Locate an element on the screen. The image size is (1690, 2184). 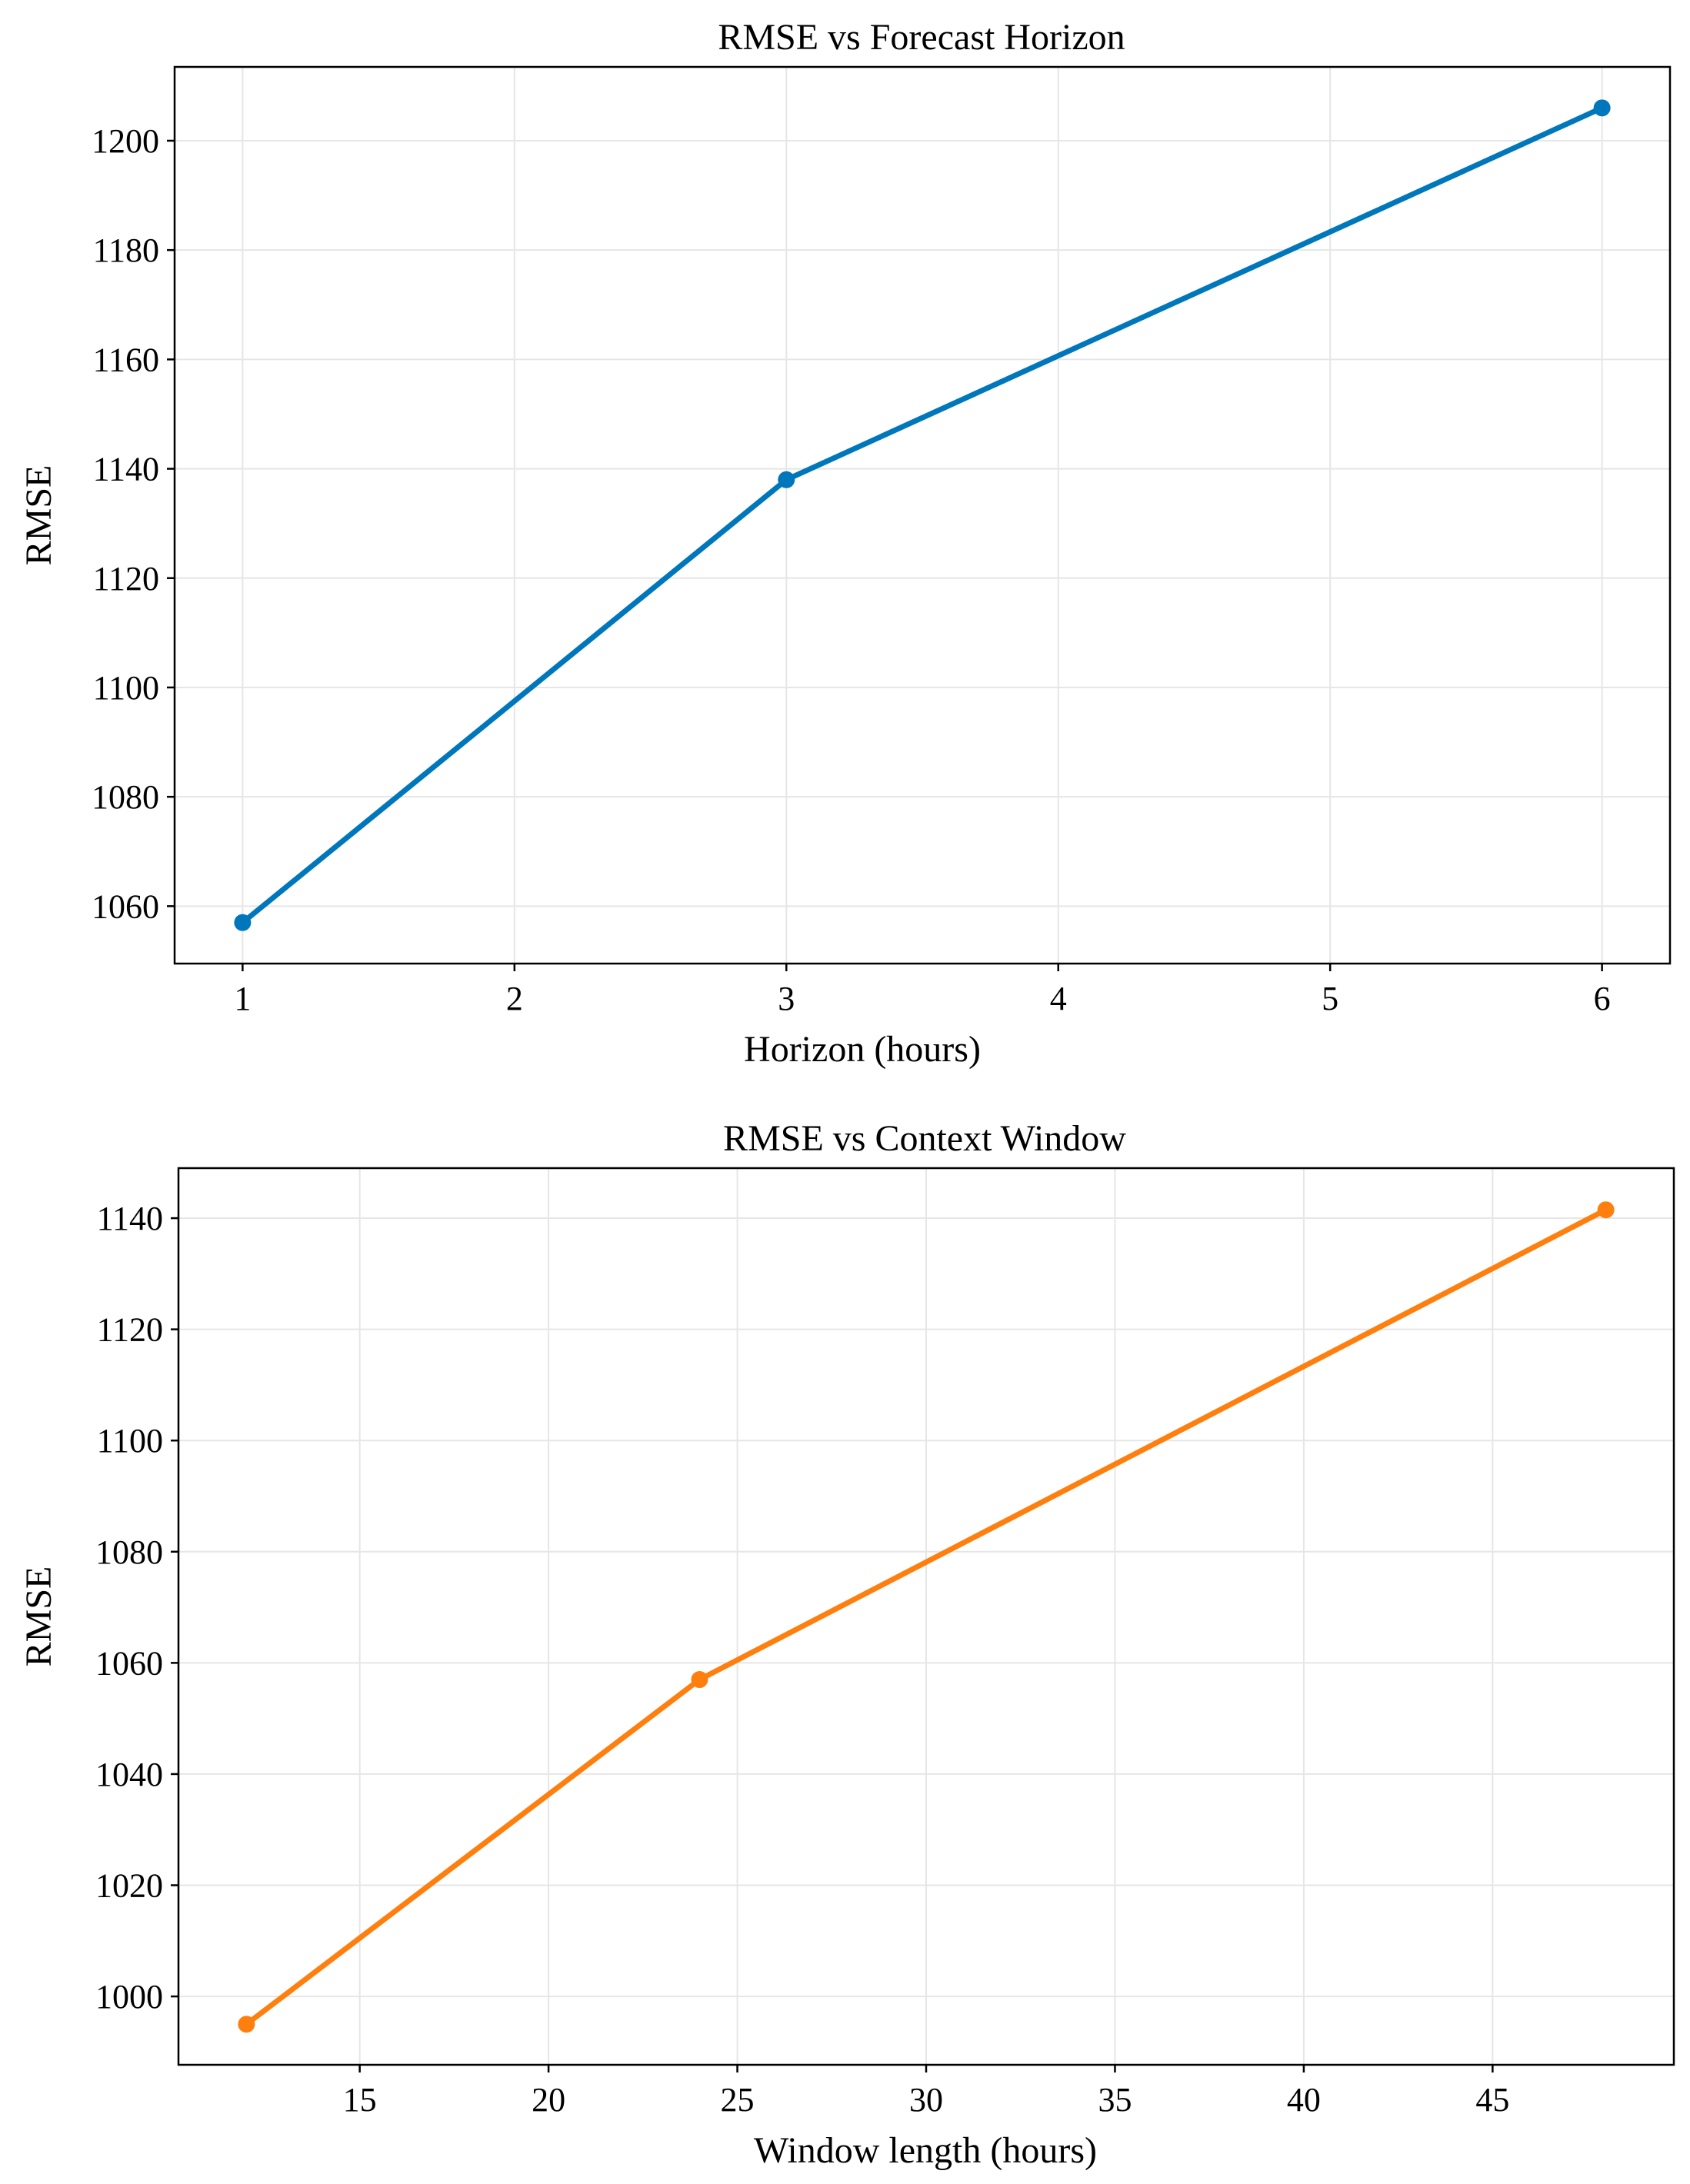
x-tick-label: 35 is located at coordinates (1115, 2100).